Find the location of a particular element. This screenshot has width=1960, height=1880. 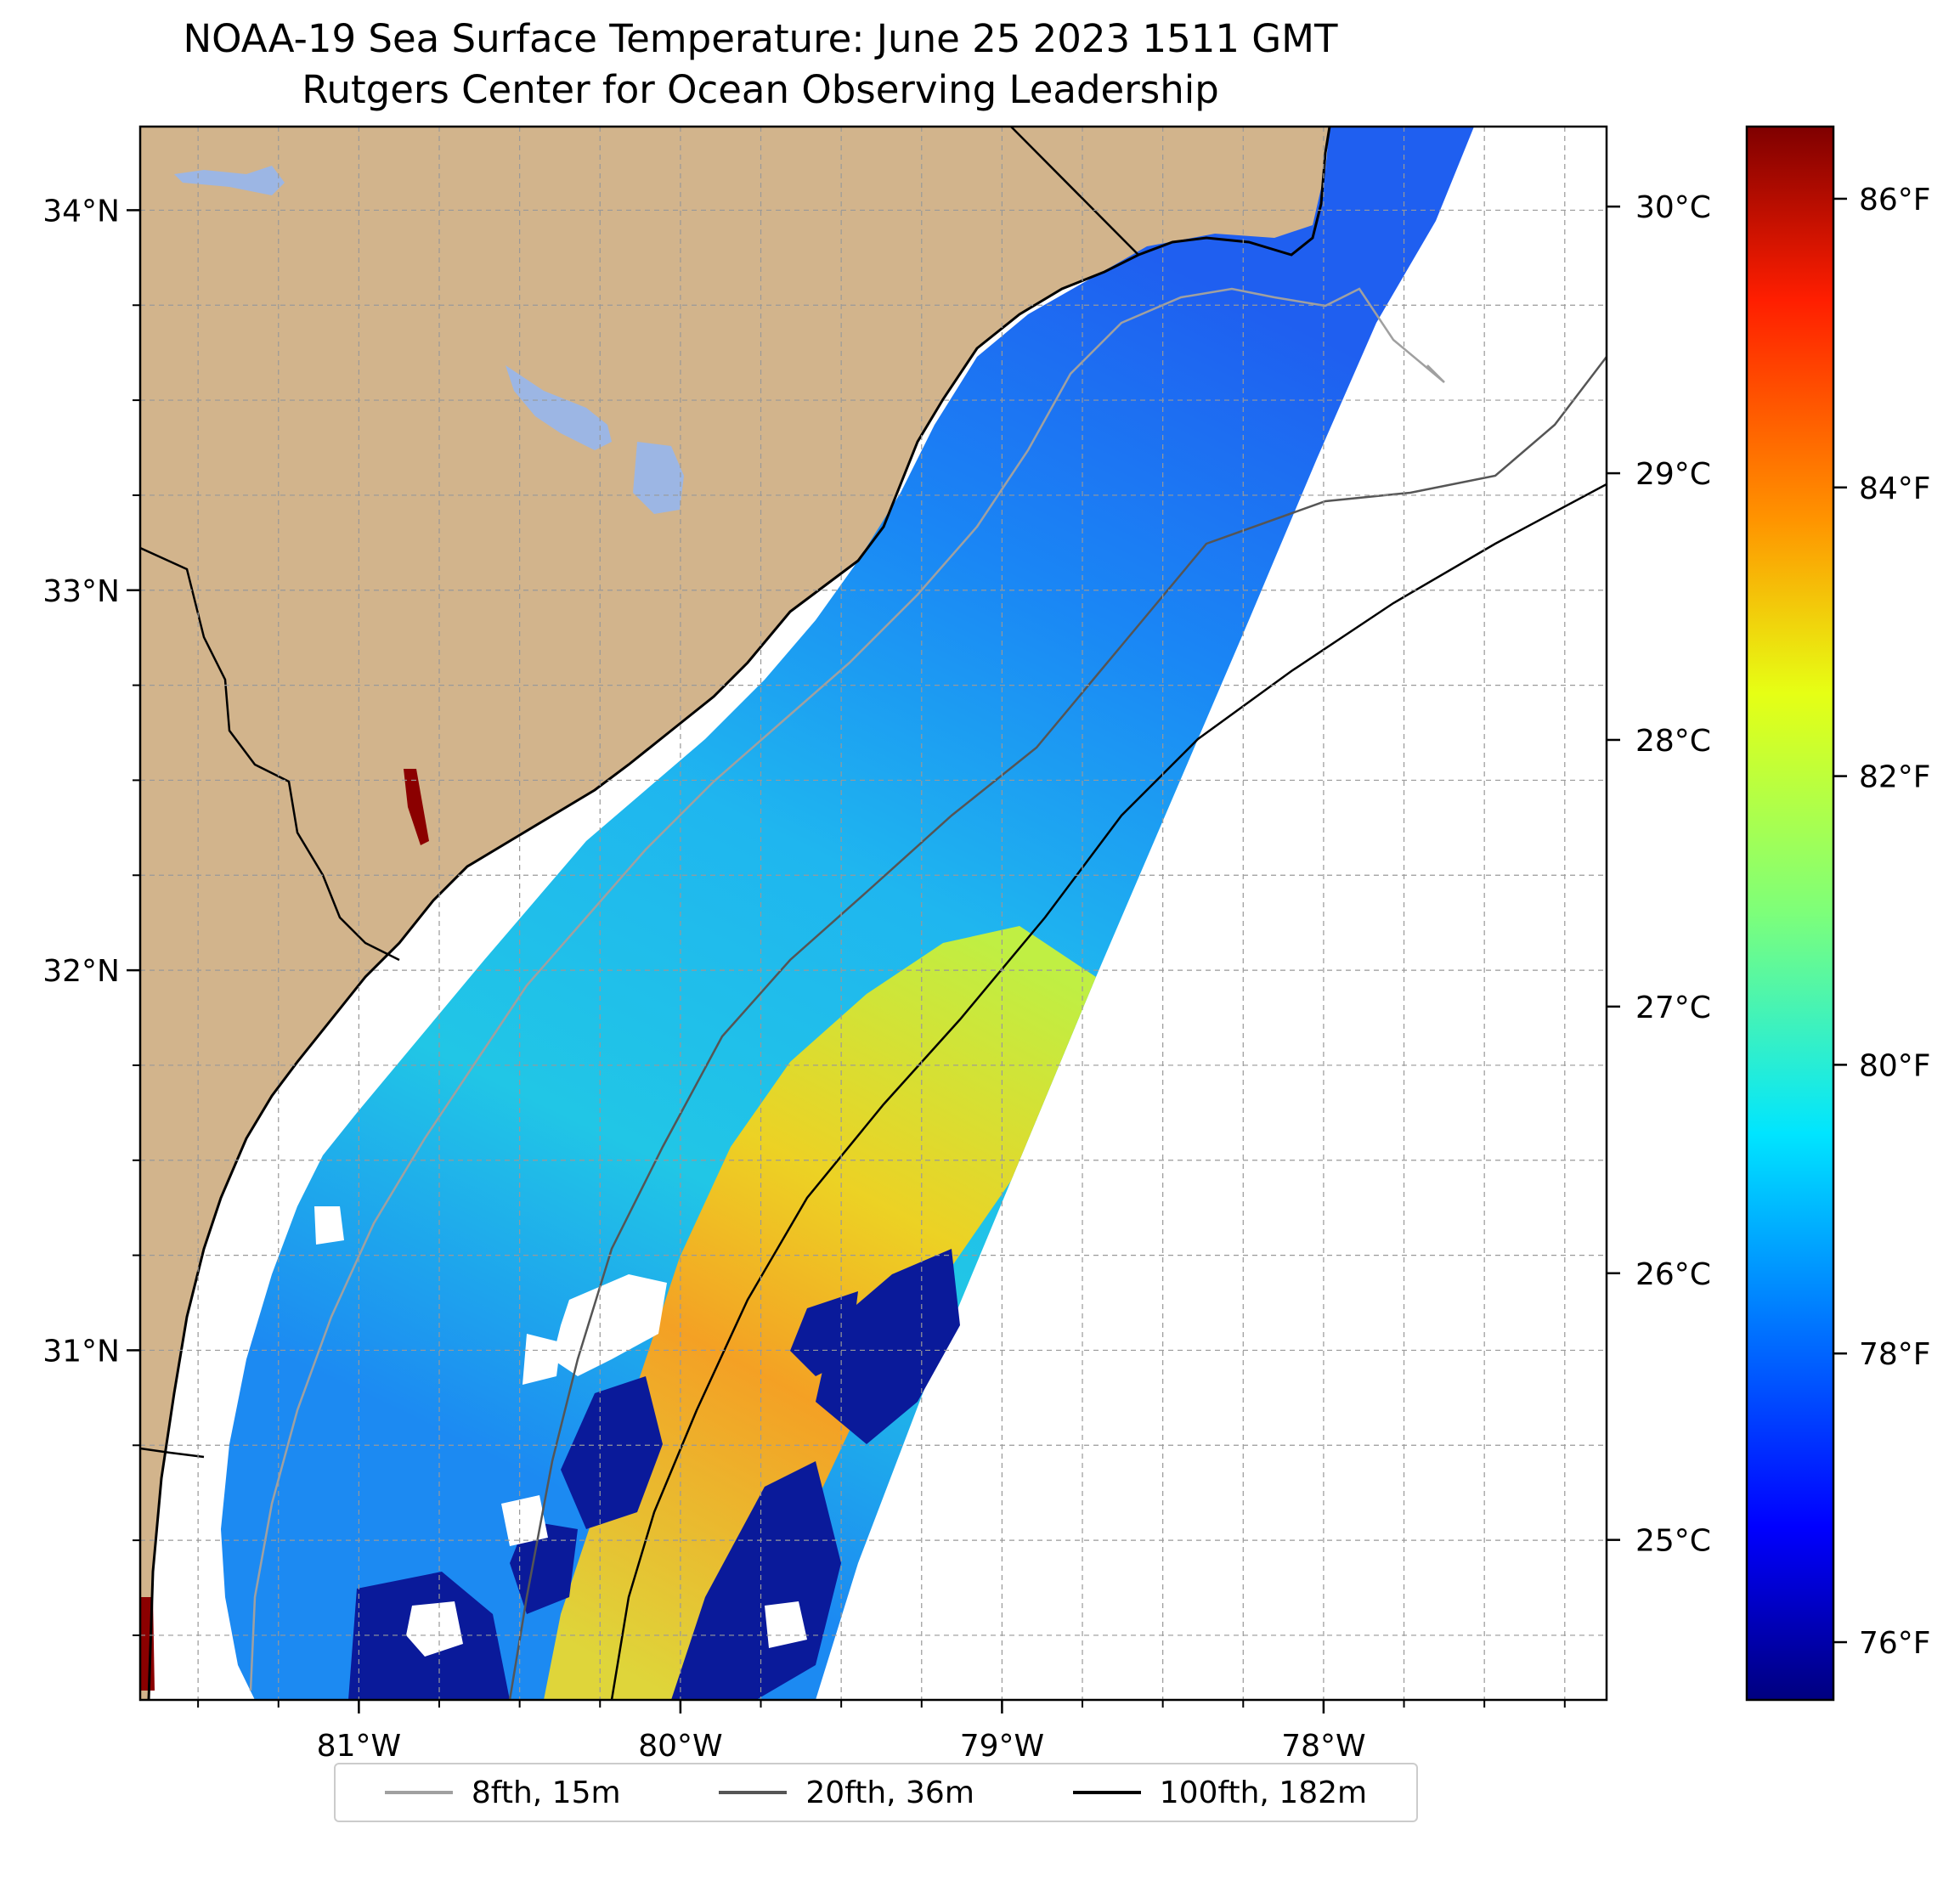

lat-tick-label: 34°N is located at coordinates (81, 212).